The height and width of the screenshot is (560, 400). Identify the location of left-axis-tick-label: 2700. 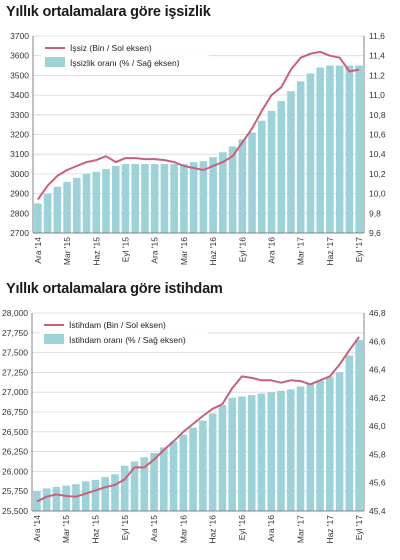
(19, 233).